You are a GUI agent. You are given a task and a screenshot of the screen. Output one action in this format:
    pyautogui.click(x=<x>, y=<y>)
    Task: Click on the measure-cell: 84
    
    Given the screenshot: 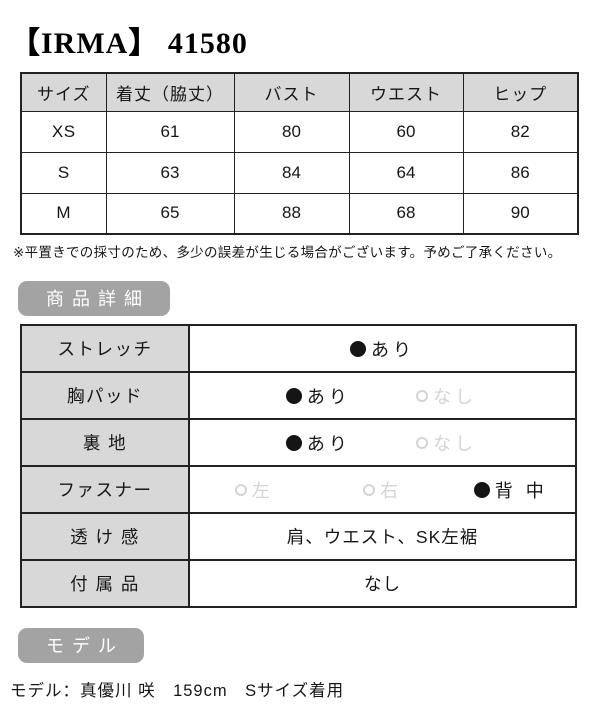 What is the action you would take?
    pyautogui.click(x=291, y=172)
    